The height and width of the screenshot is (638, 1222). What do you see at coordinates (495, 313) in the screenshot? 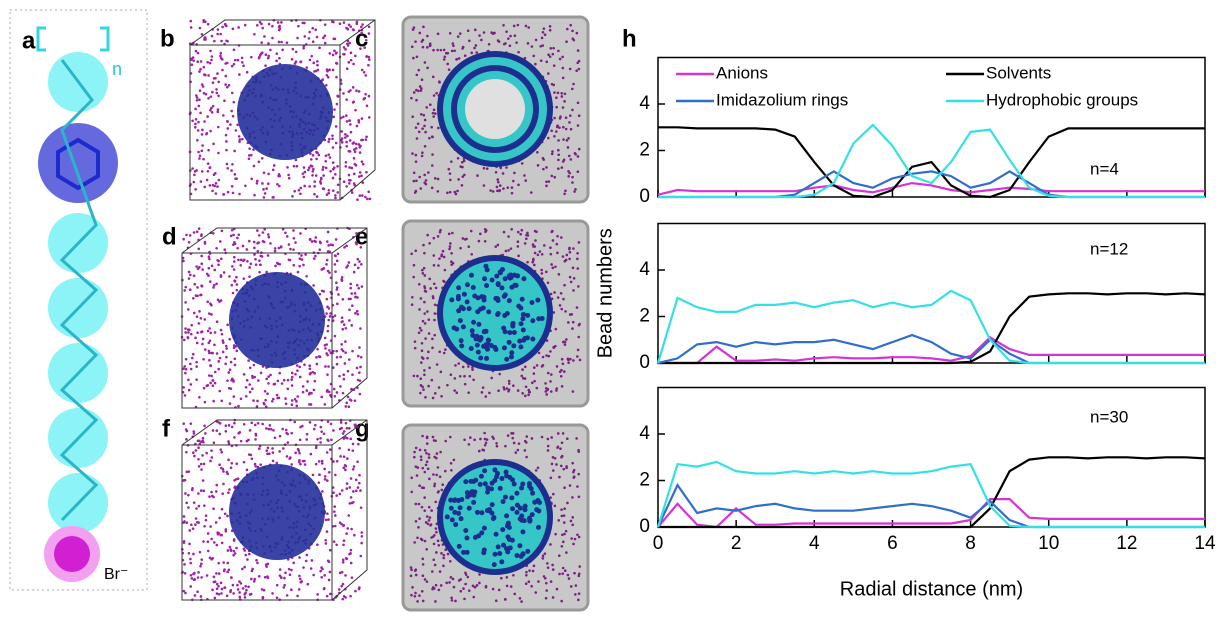
I see `slice-render` at bounding box center [495, 313].